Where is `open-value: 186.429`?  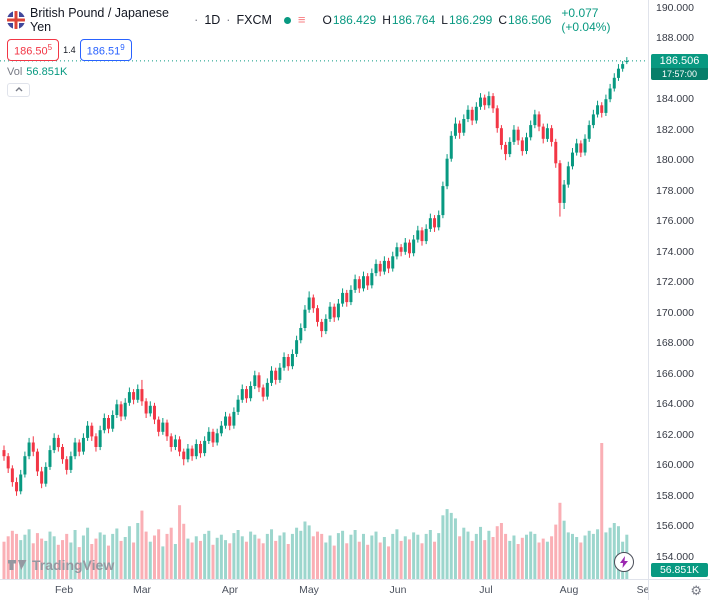 open-value: 186.429 is located at coordinates (354, 20).